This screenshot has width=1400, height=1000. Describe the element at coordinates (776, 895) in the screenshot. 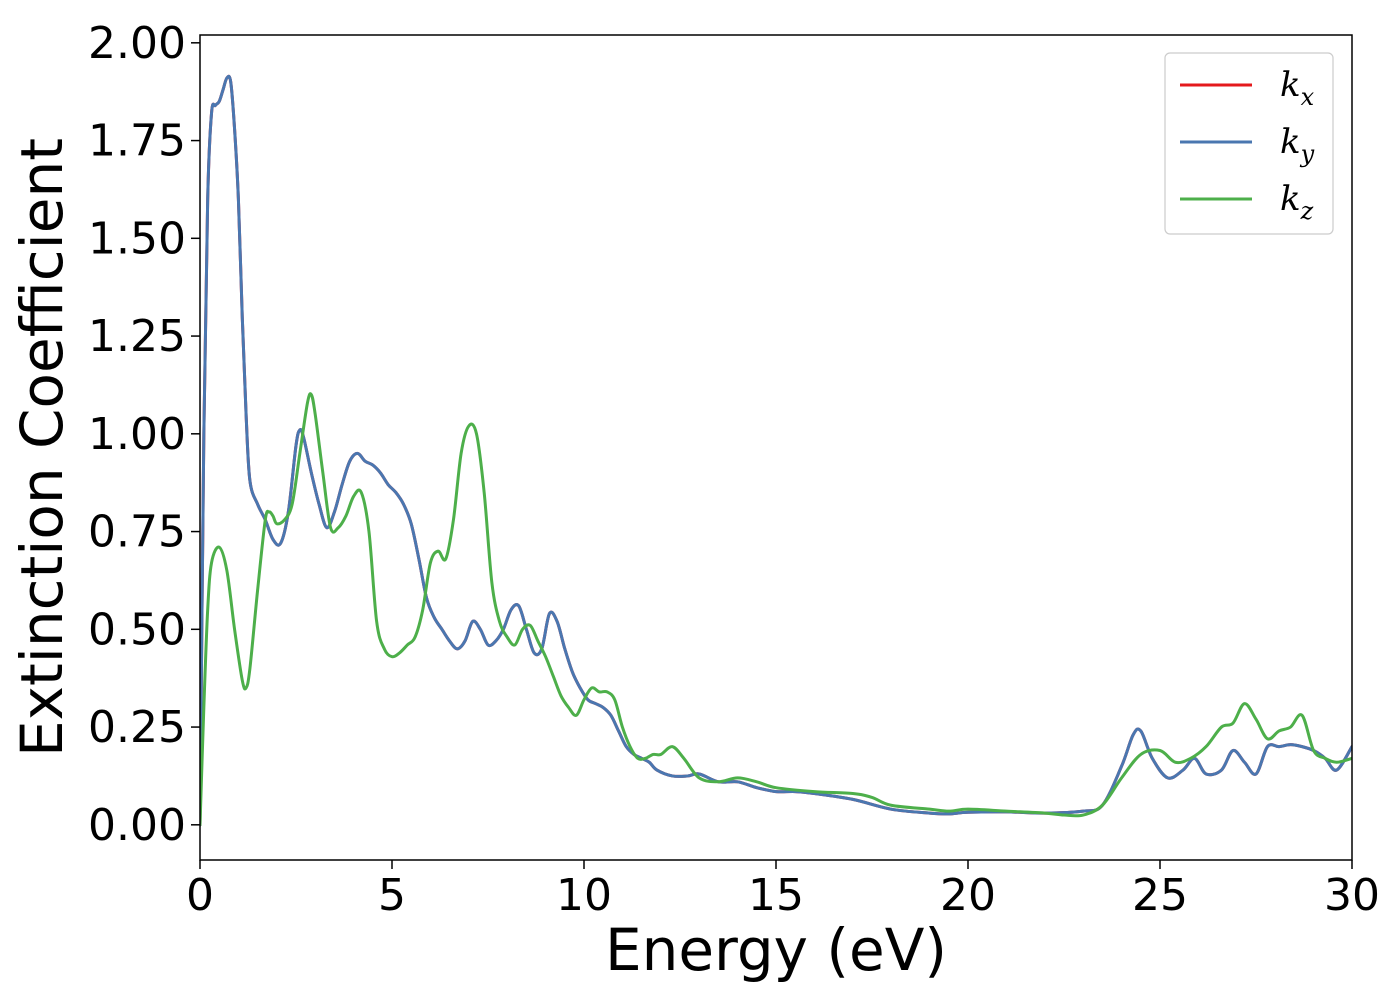

I see `x-tick-label: 15` at that location.